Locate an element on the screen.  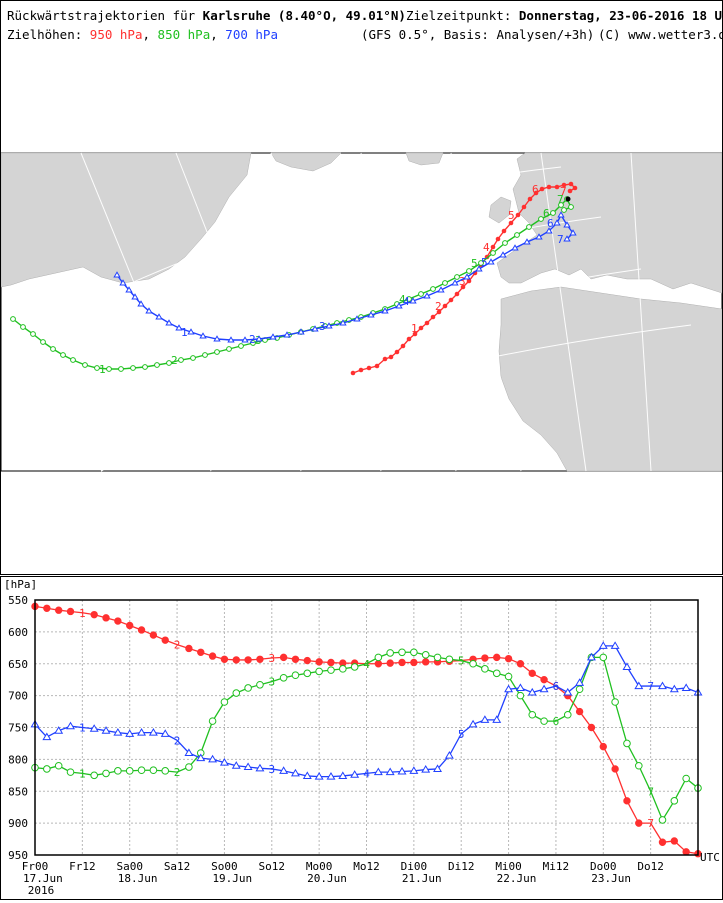
y-tick-label: 800 is located at coordinates (18, 759).